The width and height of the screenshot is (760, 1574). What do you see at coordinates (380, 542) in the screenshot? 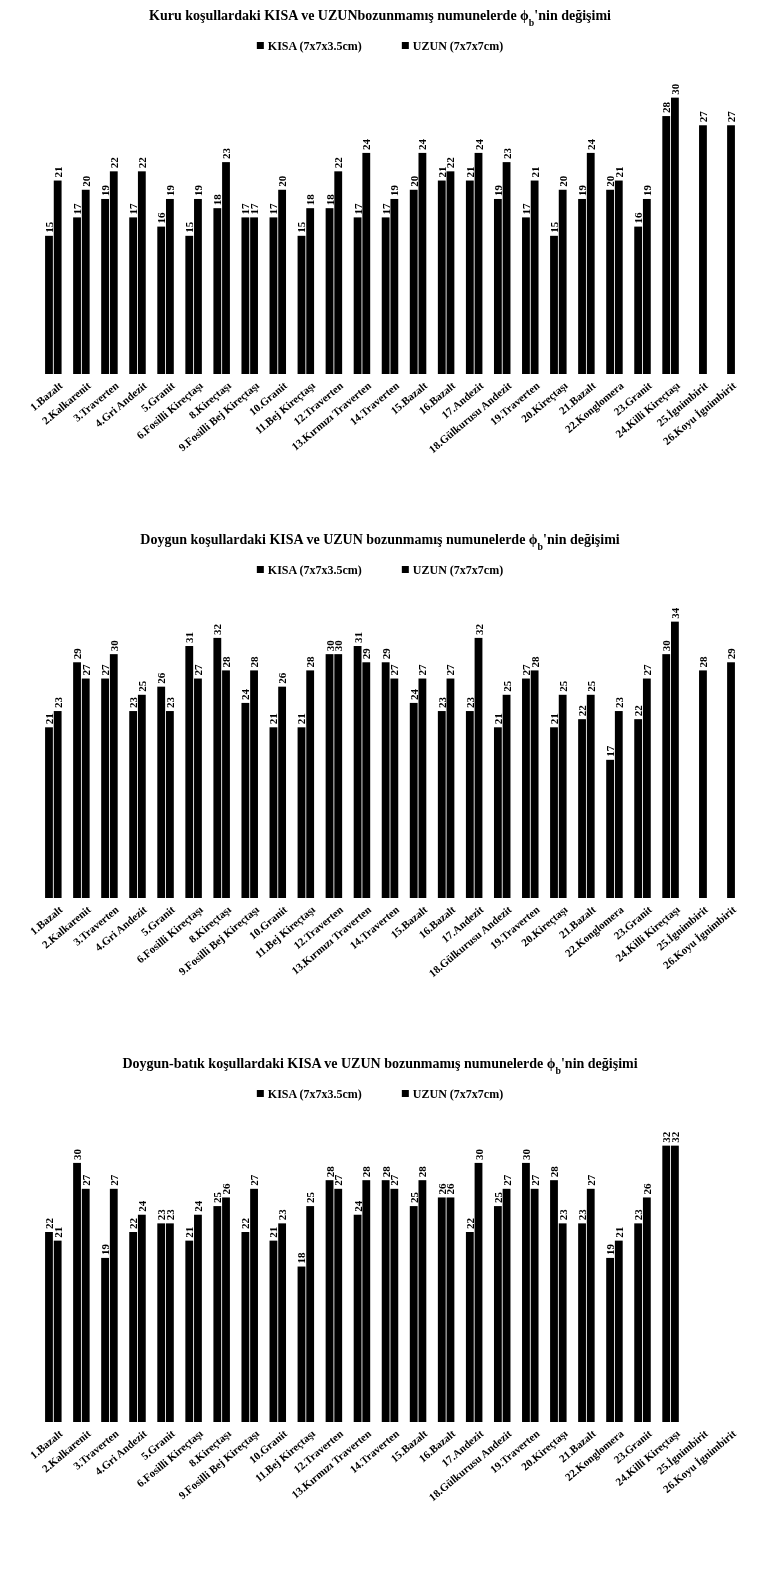
I see `chart-title: Doygun koşullardaki KISA ve UZUN bozunmamış numunelerde ϕ$_{b}$'nin değişimi` at bounding box center [380, 542].